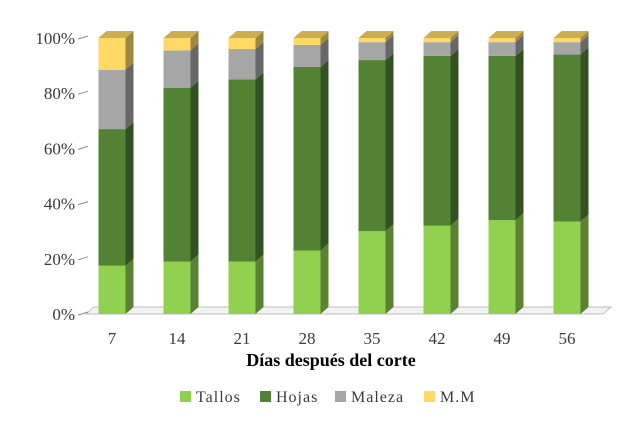 The height and width of the screenshot is (421, 629). Describe the element at coordinates (441, 34) in the screenshot. I see `bar-m-m-42-top` at that location.